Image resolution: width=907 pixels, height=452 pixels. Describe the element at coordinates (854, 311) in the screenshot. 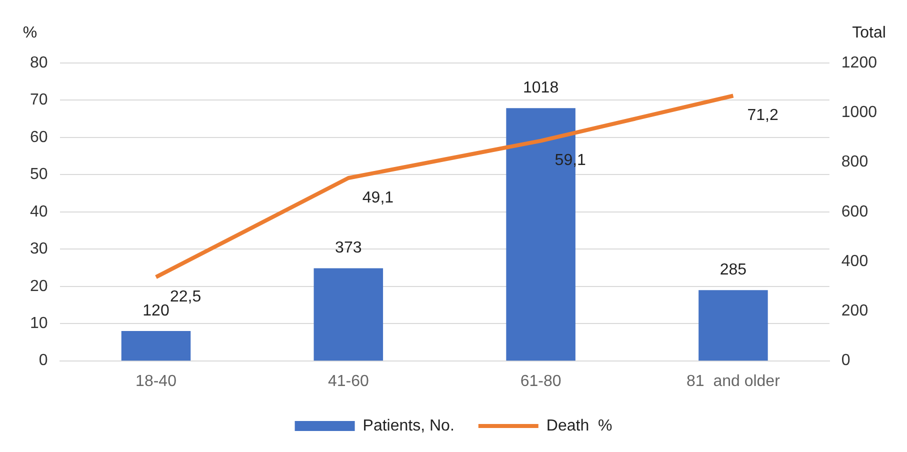

I see `y2-tick-label: 200` at that location.